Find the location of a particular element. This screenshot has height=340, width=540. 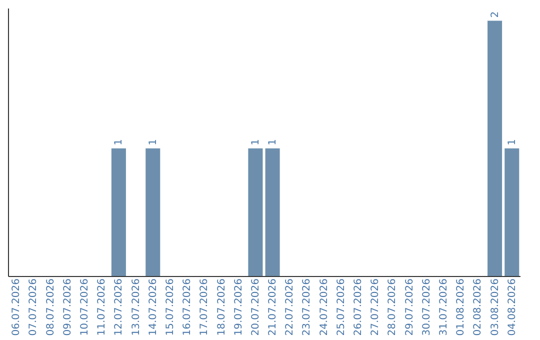

x-tick-label: 10.07.2026 is located at coordinates (85, 307).